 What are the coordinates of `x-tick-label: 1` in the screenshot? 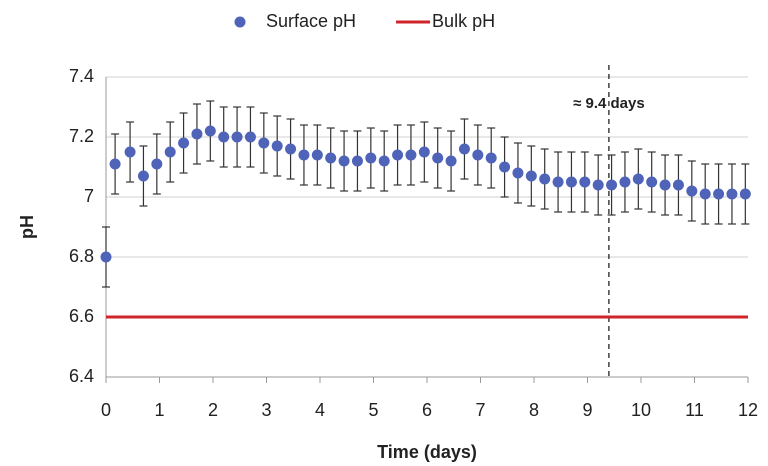 It's located at (159, 410).